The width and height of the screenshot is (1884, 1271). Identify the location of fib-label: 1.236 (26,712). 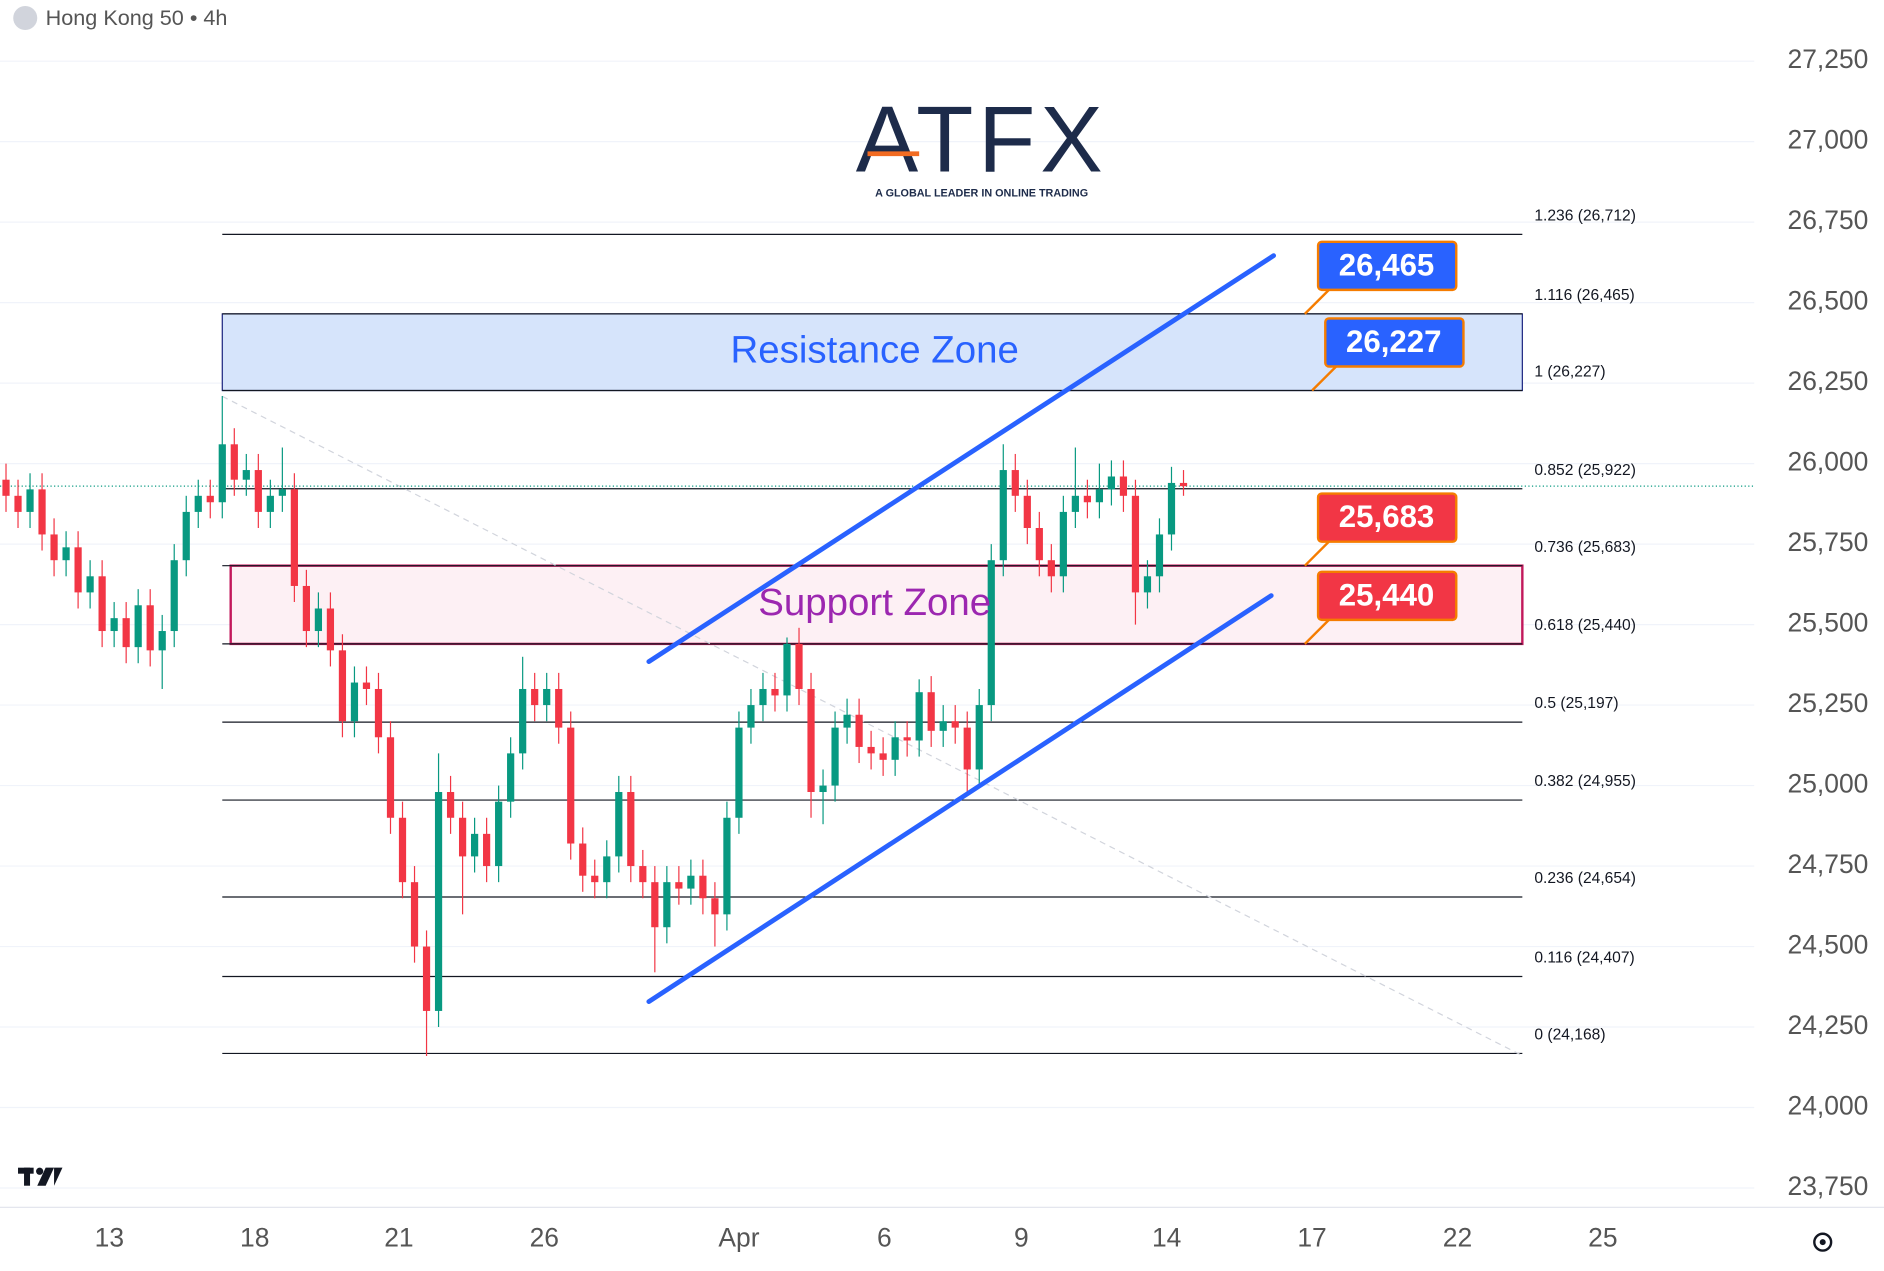
(1585, 215).